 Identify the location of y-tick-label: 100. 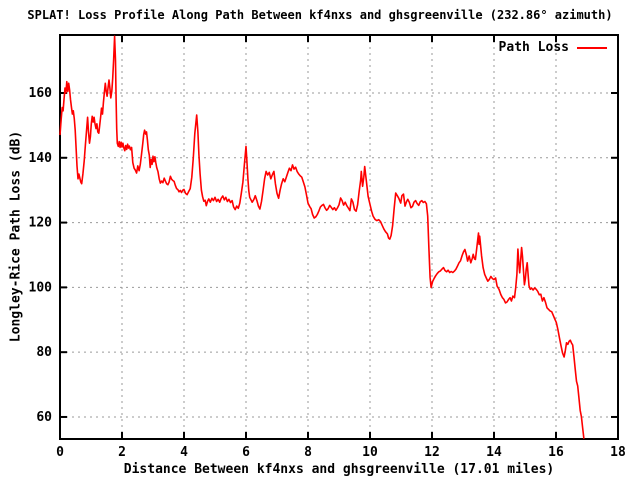
(41, 287).